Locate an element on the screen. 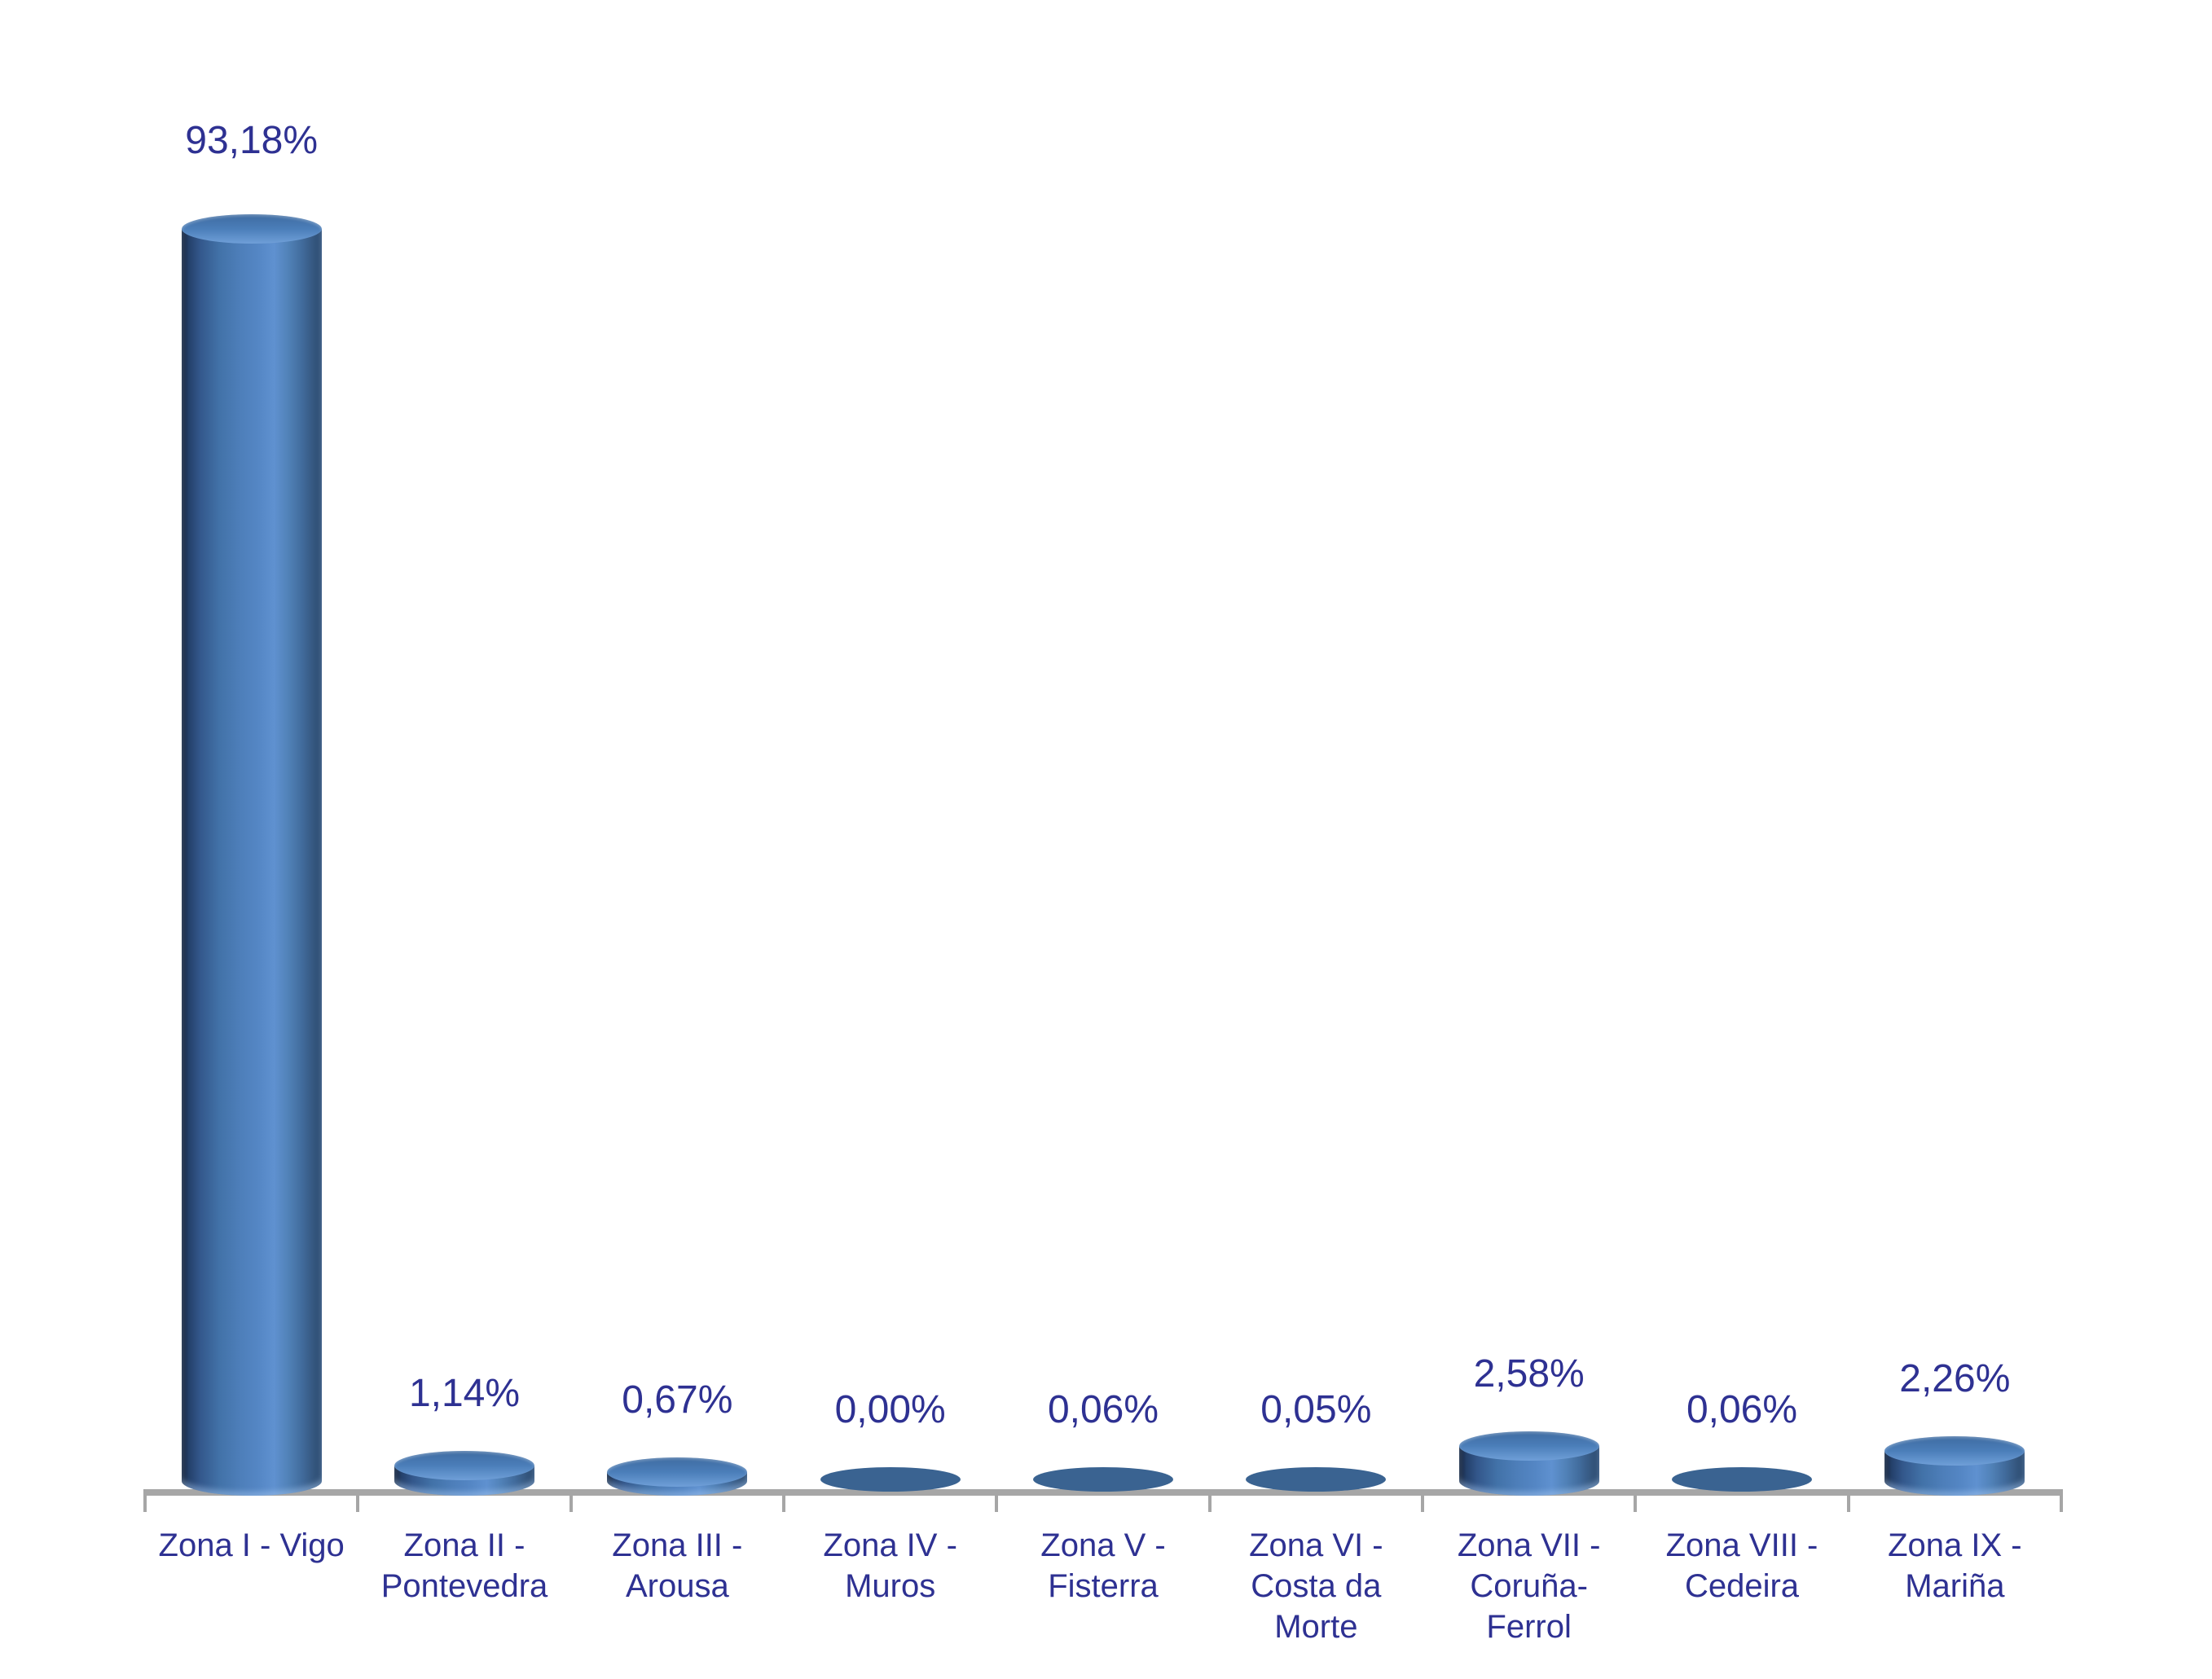 The image size is (2212, 1679). x-axis-line is located at coordinates (1103, 1493).